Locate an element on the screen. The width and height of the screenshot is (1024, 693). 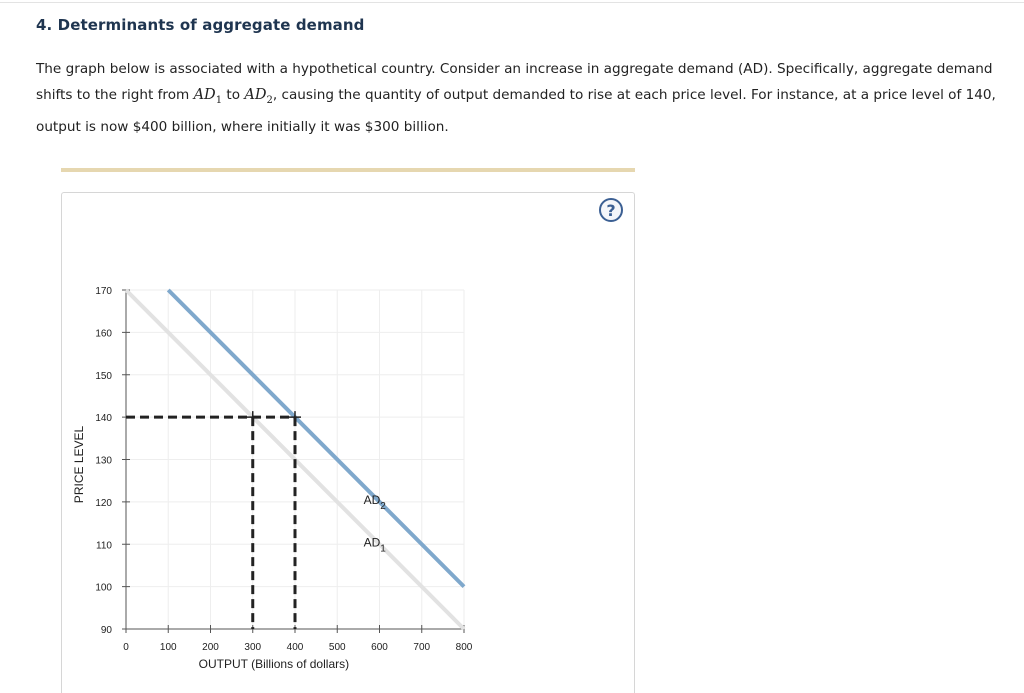
ad2-symbol: AD2 is located at coordinates (258, 96).